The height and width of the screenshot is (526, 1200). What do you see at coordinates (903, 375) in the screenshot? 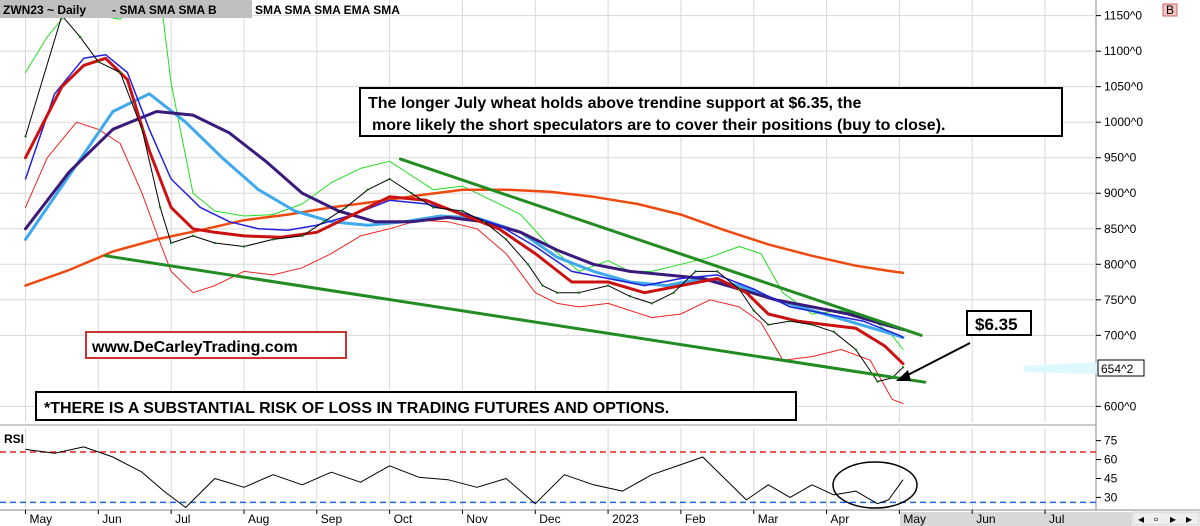
I see `support-arrow-head` at bounding box center [903, 375].